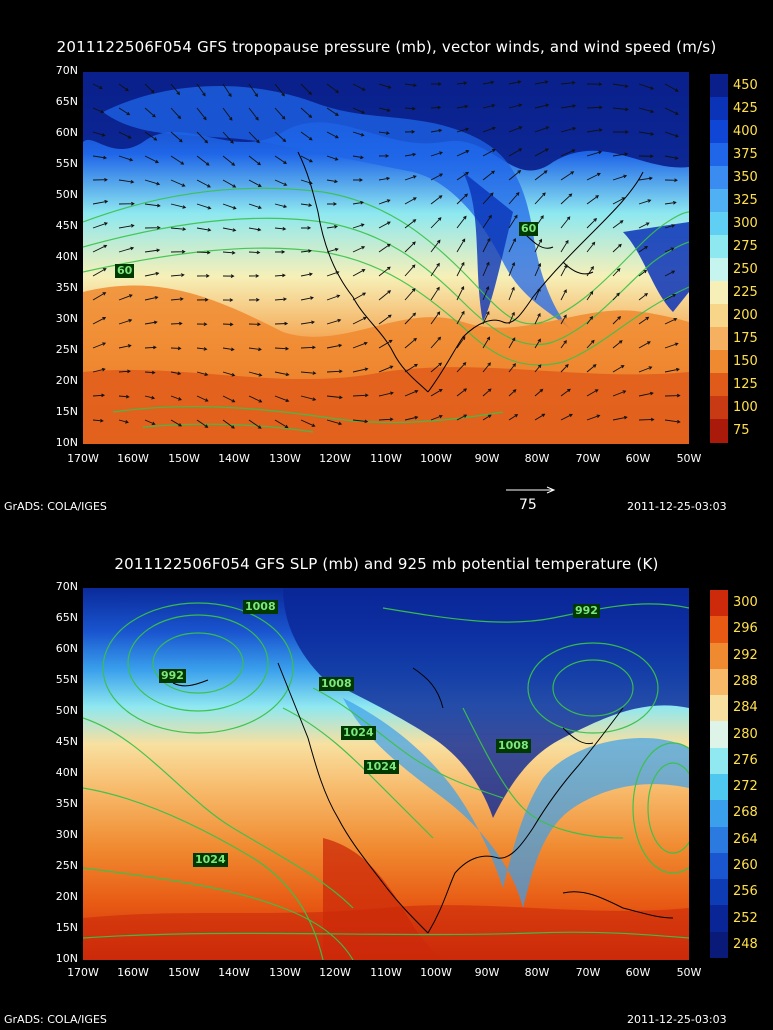  What do you see at coordinates (719, 258) in the screenshot?
I see `wind-speed-colorbar` at bounding box center [719, 258].